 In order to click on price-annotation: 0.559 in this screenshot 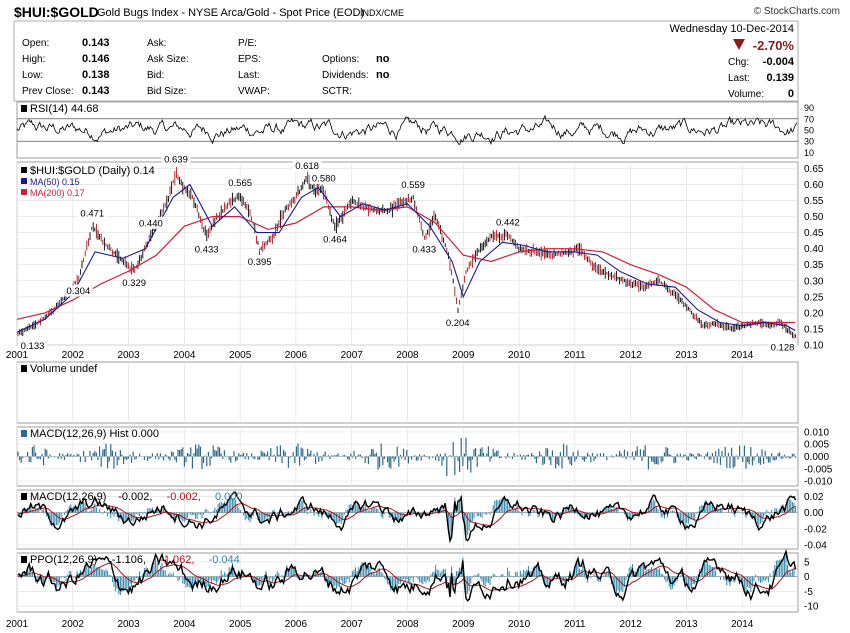, I will do `click(413, 185)`.